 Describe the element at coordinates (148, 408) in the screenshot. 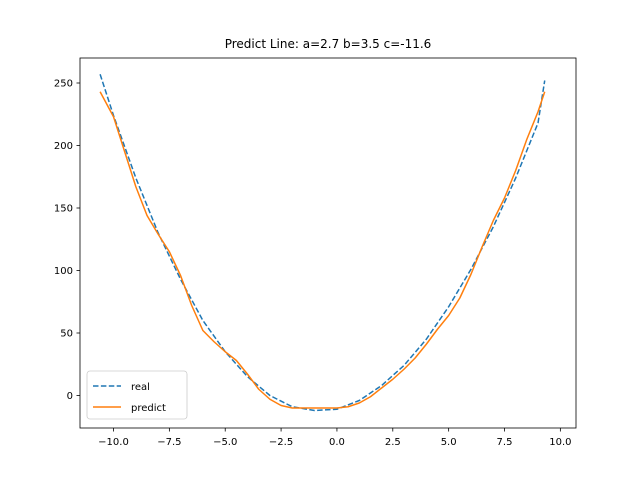

I see `legend-label-predict: predict` at that location.